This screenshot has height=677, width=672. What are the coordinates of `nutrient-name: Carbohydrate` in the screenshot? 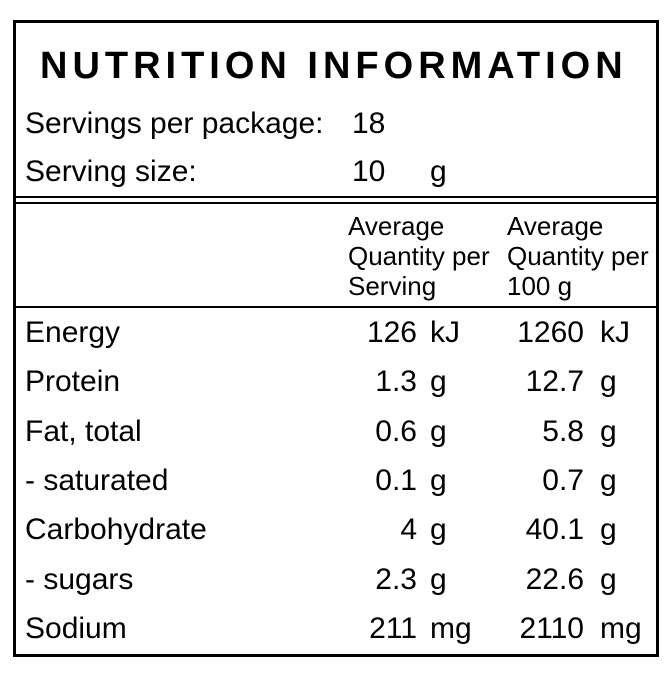 It's located at (116, 530).